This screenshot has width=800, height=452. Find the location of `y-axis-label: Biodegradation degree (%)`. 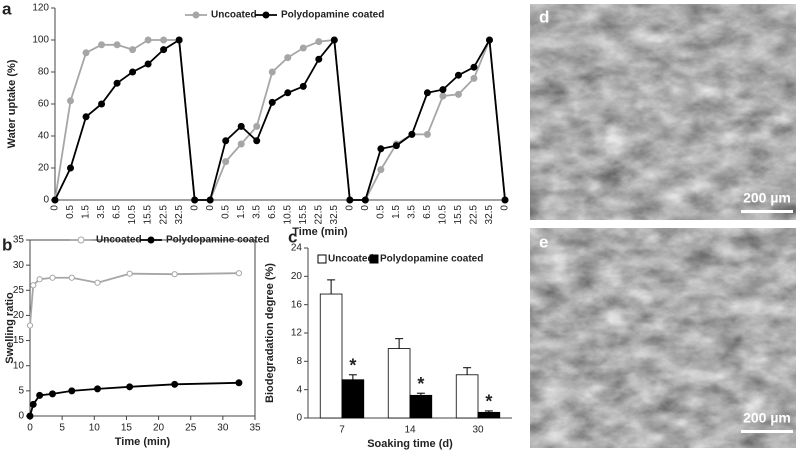

y-axis-label: Biodegradation degree (%) is located at coordinates (270, 333).